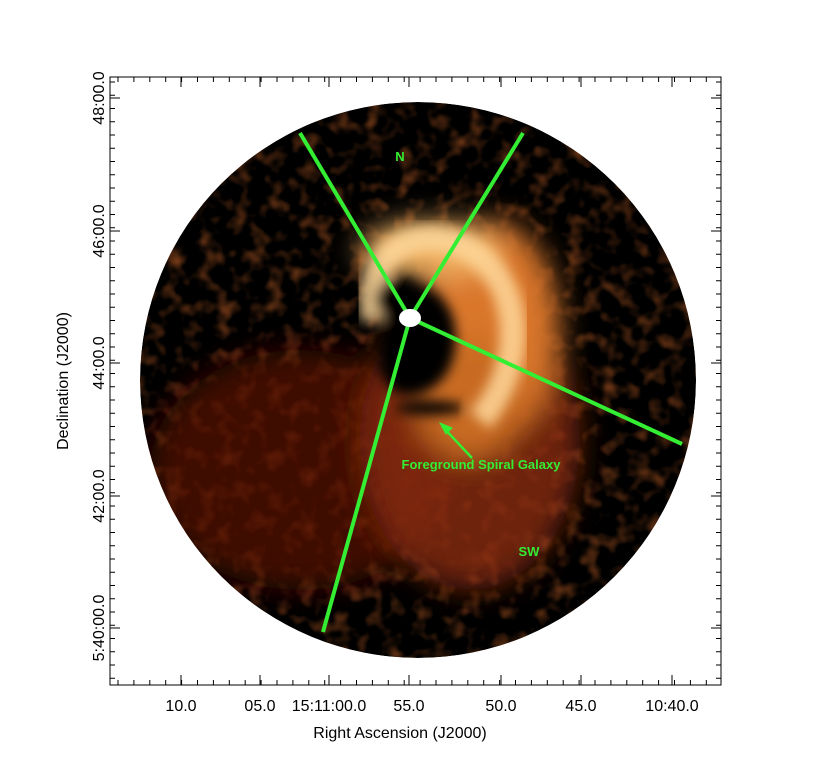 The width and height of the screenshot is (830, 761). What do you see at coordinates (99, 230) in the screenshot?
I see `y-tick-label: 46:00.0` at bounding box center [99, 230].